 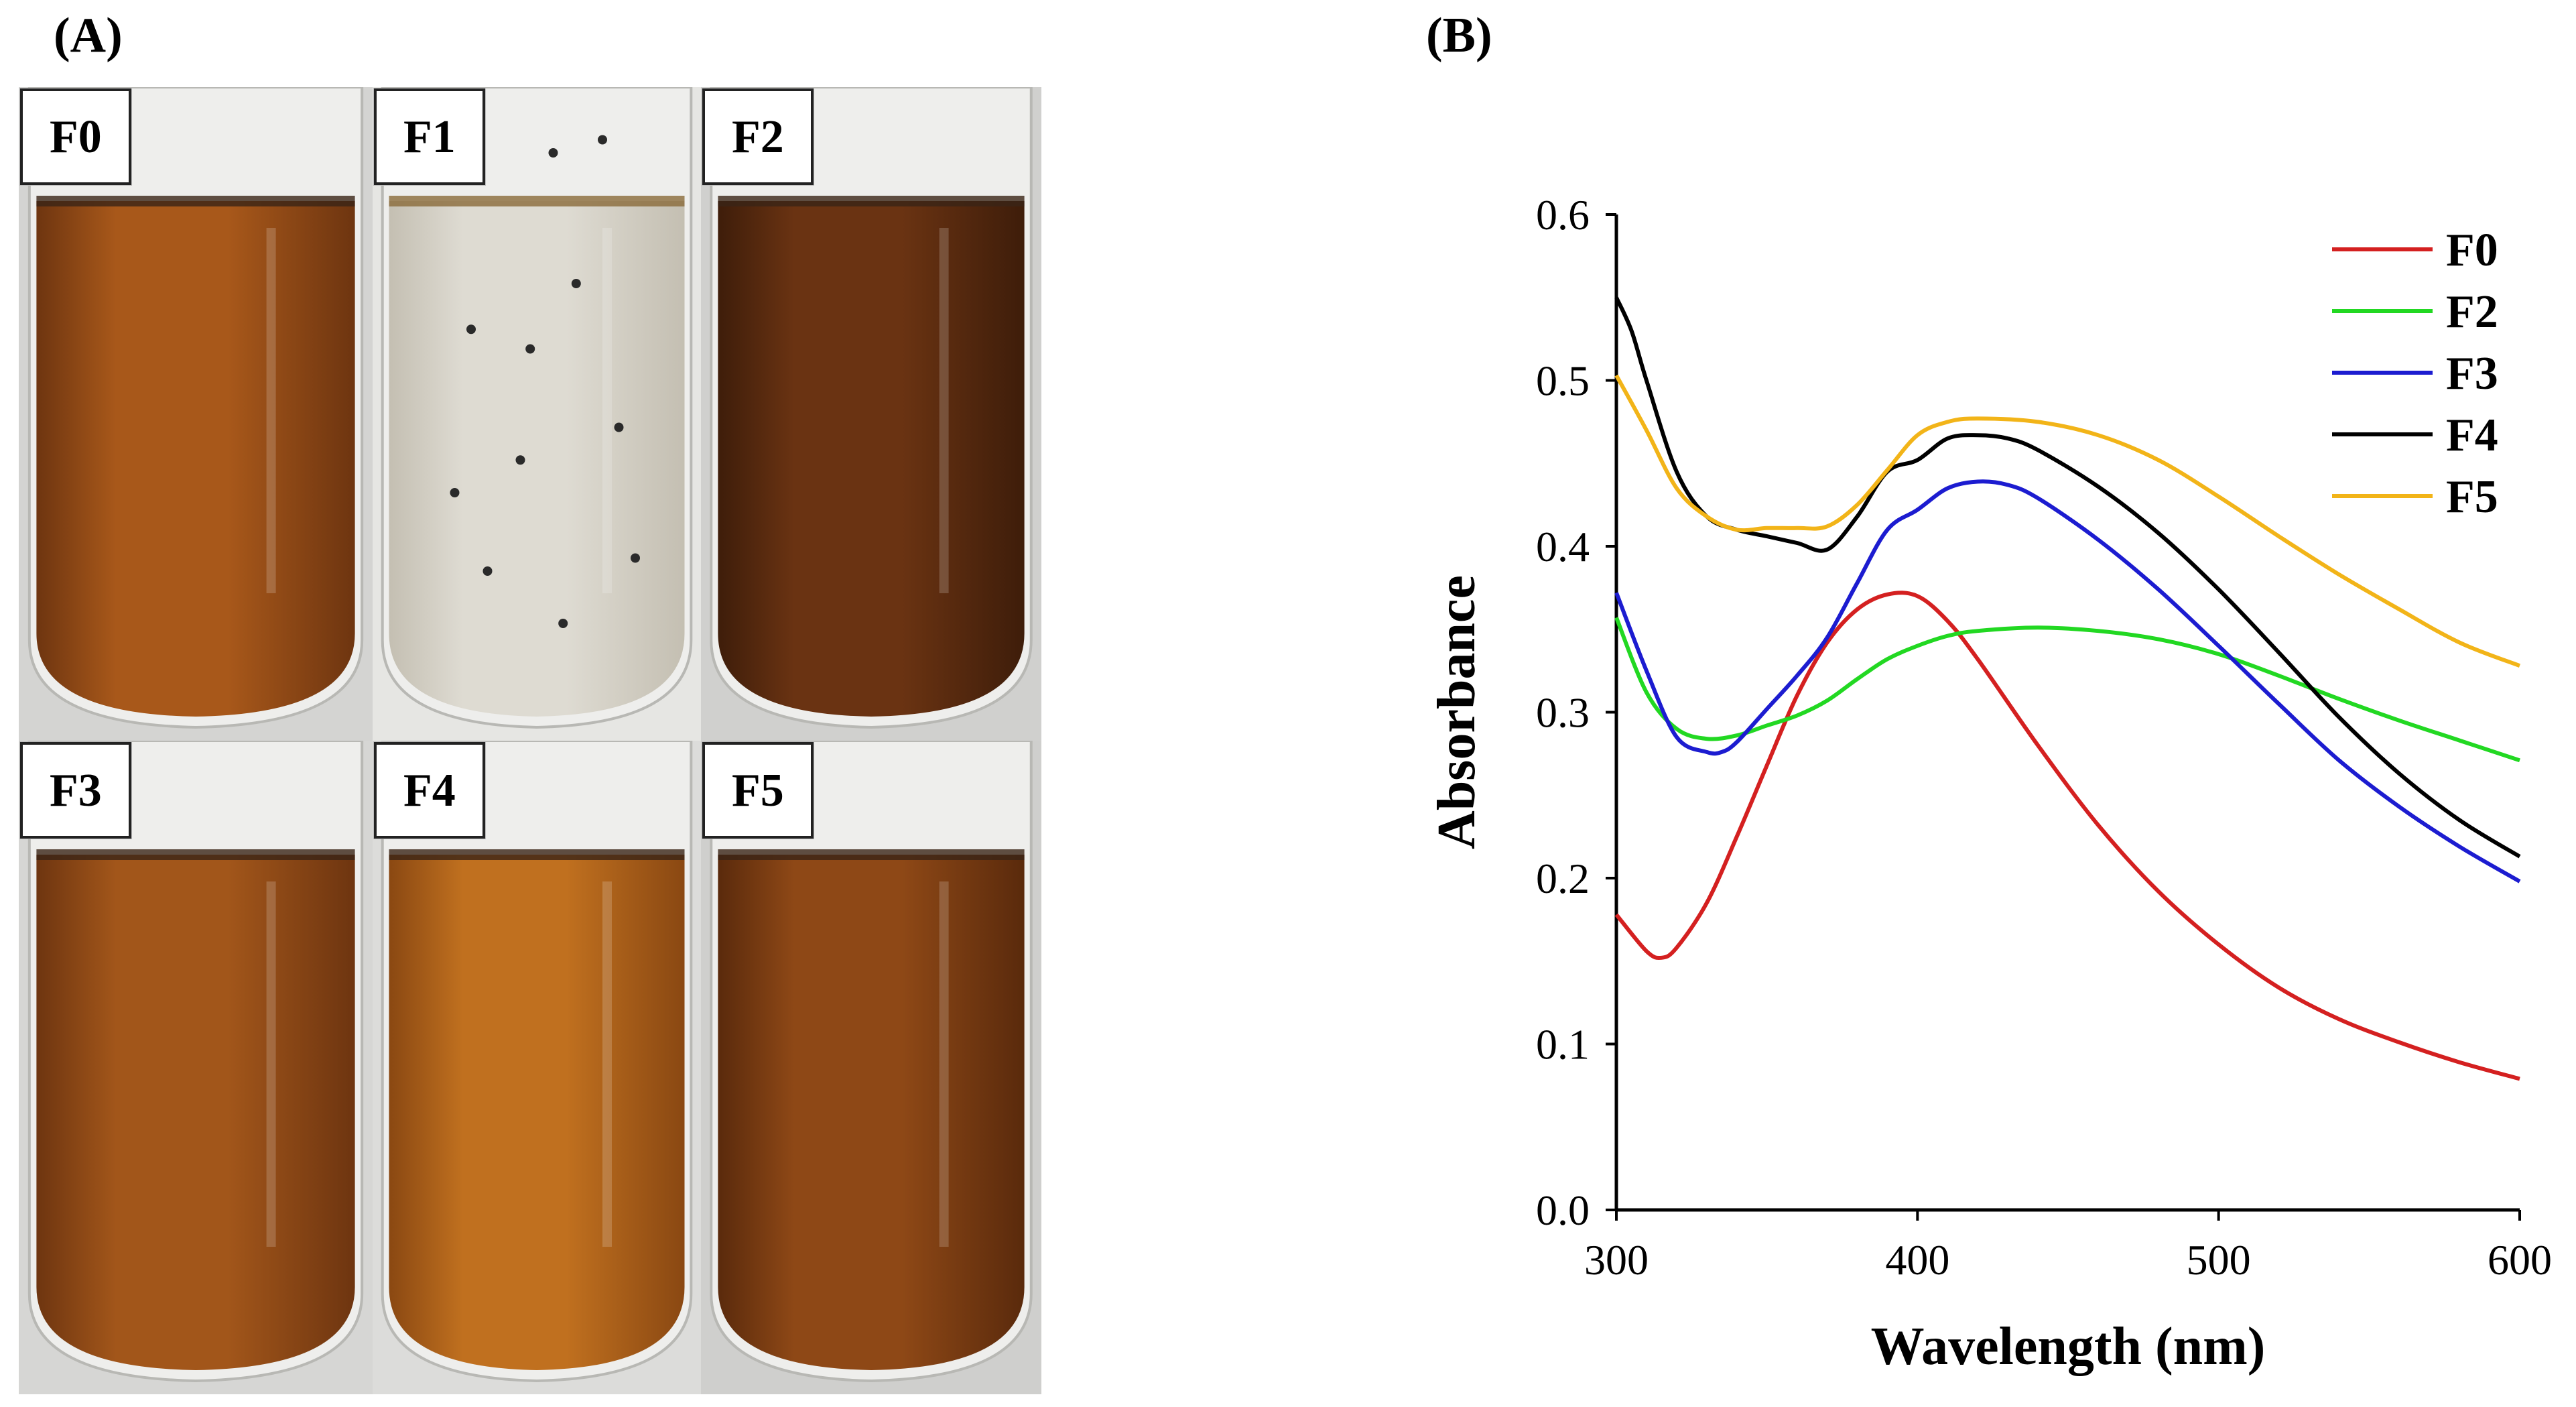 What do you see at coordinates (2219, 1260) in the screenshot?
I see `x-tick-label: 500` at bounding box center [2219, 1260].